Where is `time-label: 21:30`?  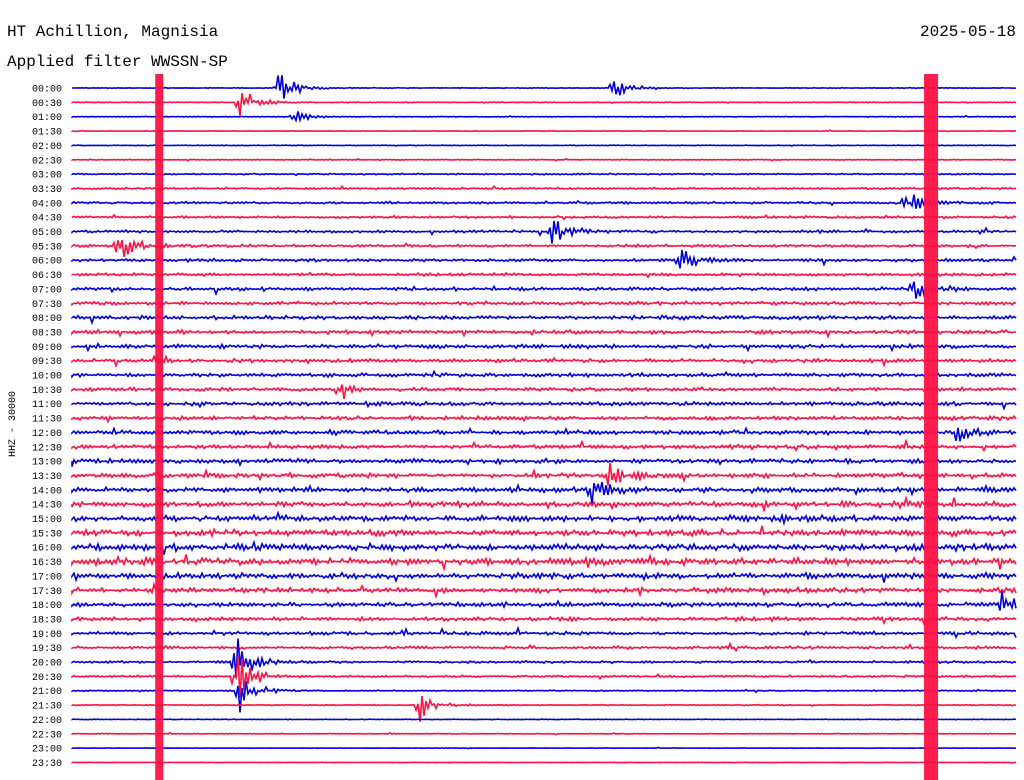 time-label: 21:30 is located at coordinates (47, 707).